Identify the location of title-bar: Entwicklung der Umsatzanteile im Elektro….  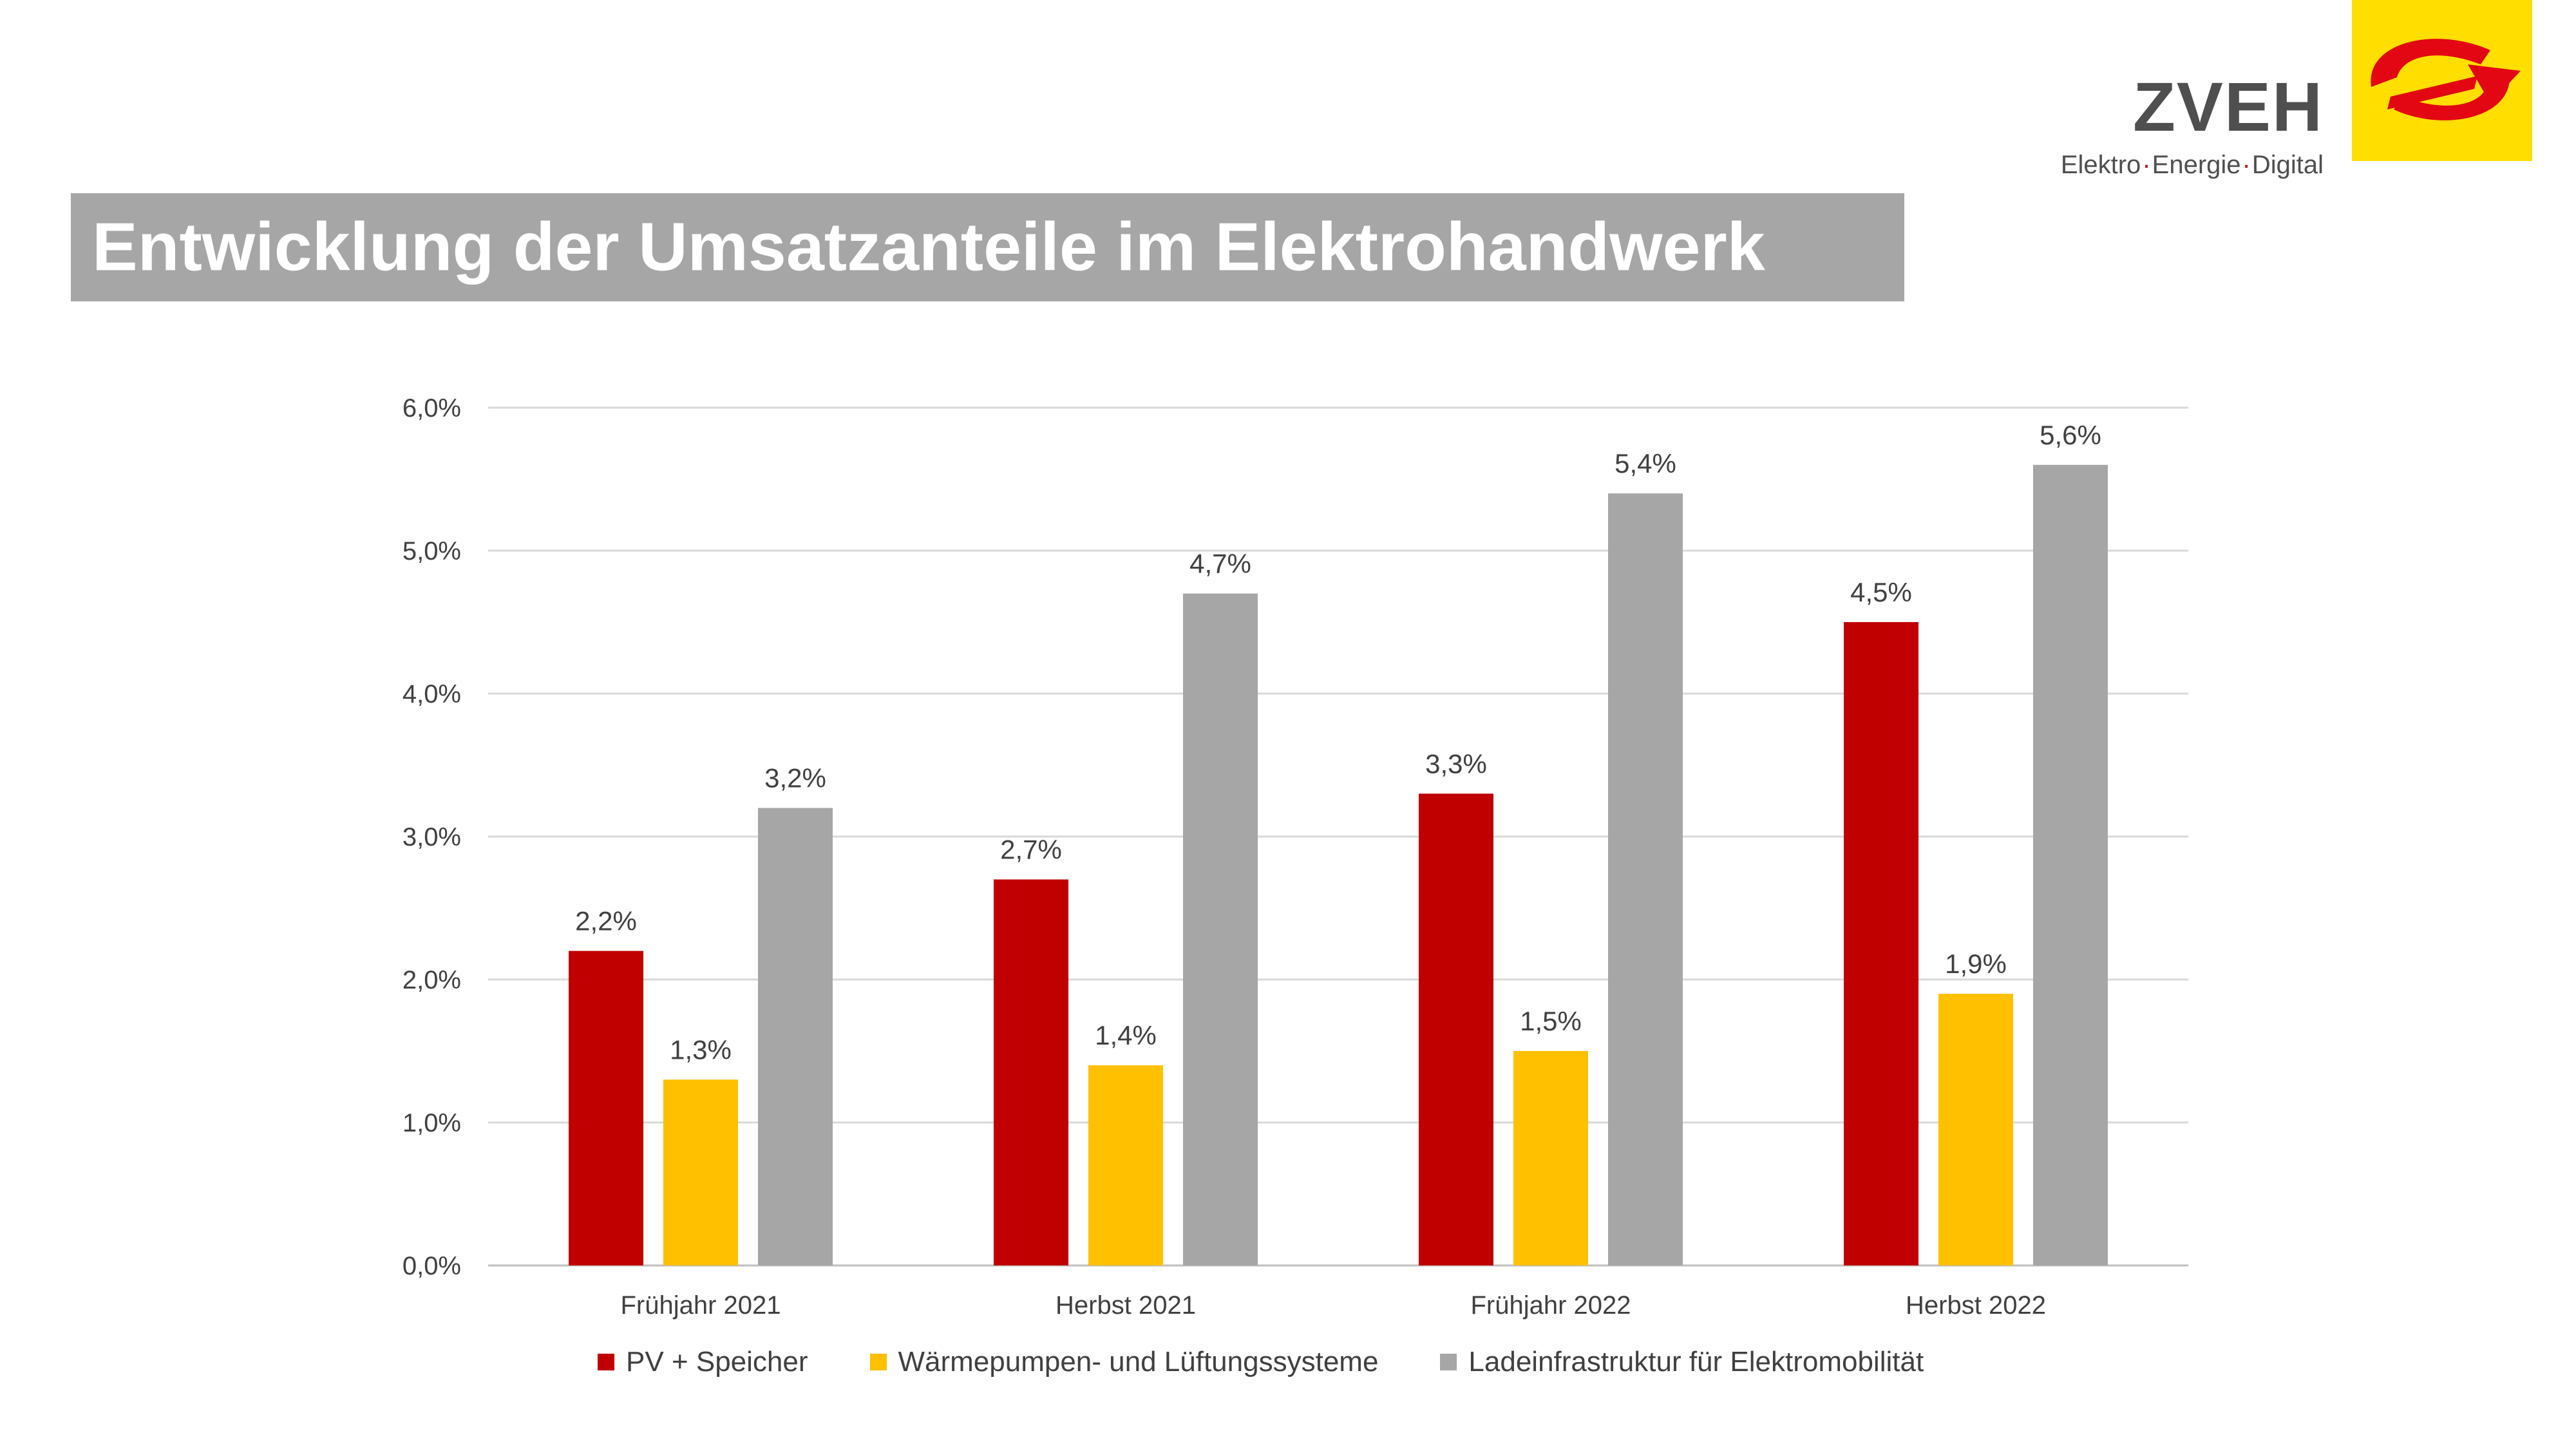
(987, 247).